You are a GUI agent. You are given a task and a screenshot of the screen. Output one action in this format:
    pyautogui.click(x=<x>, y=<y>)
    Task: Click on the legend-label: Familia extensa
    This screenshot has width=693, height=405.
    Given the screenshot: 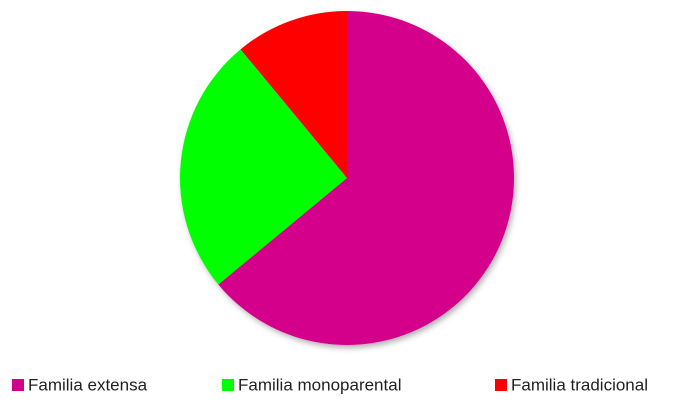 What is the action you would take?
    pyautogui.click(x=88, y=384)
    